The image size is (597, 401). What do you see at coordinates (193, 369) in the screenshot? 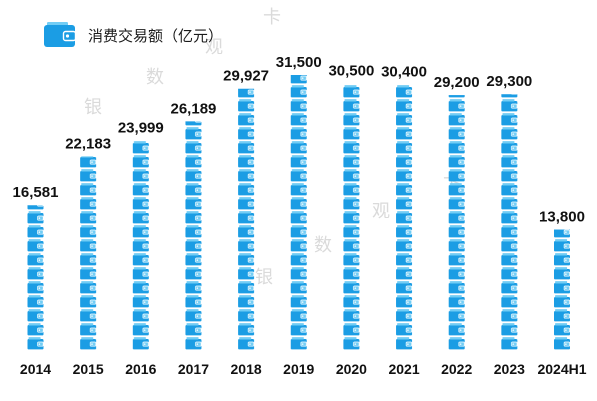
I see `x-tick-label: 2017` at bounding box center [193, 369].